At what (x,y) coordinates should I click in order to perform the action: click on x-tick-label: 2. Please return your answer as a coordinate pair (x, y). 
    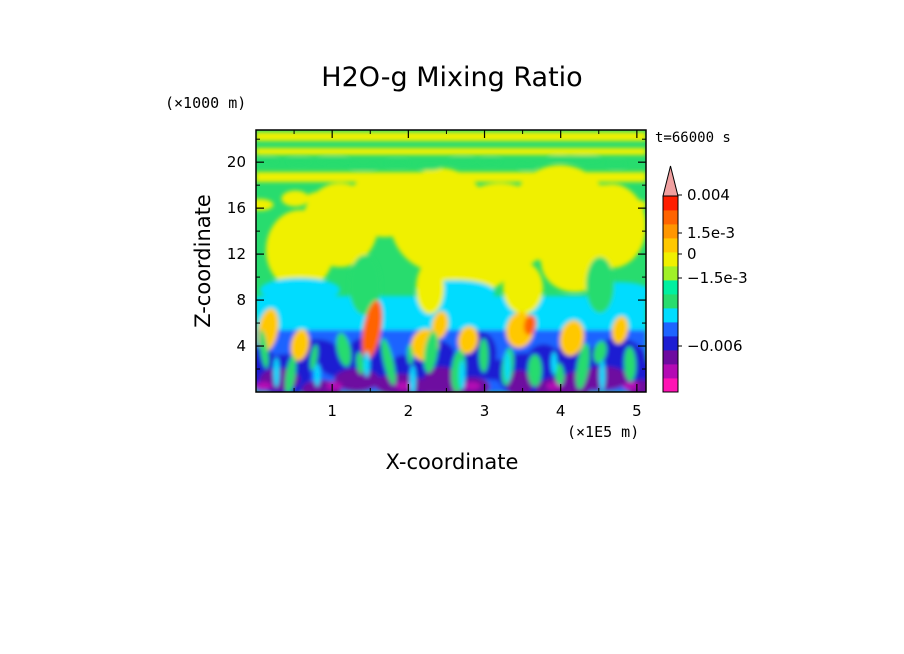
    Looking at the image, I should click on (409, 411).